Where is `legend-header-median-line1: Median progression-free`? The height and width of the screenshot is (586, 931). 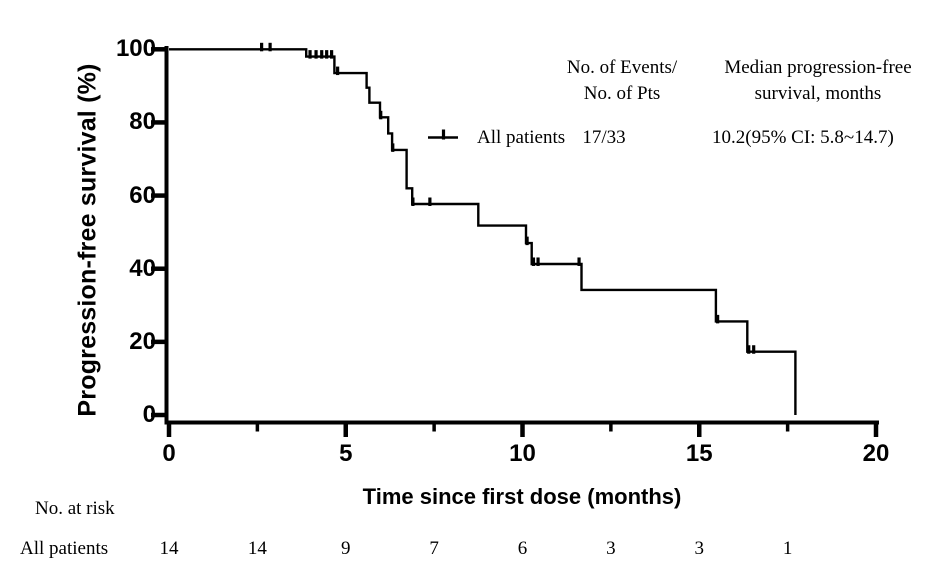
legend-header-median-line1: Median progression-free is located at coordinates (818, 67).